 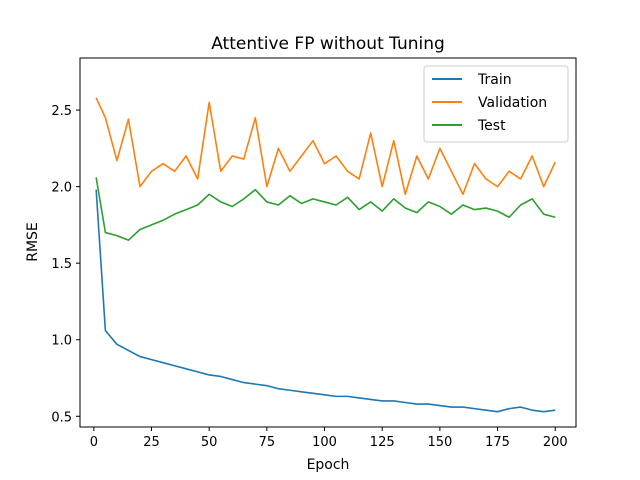 What do you see at coordinates (151, 442) in the screenshot?
I see `x-tick-label: 25` at bounding box center [151, 442].